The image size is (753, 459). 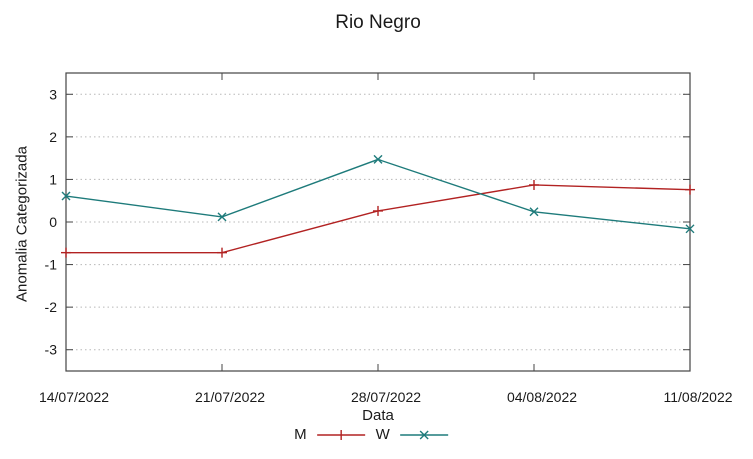 I want to click on legend-entry-w: W, so click(x=413, y=434).